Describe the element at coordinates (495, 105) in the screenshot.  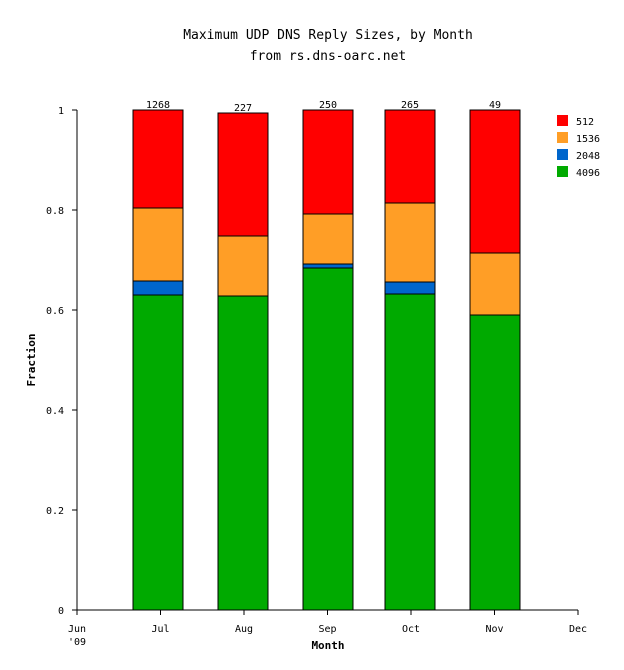
I see `bar-total-label: 49` at that location.